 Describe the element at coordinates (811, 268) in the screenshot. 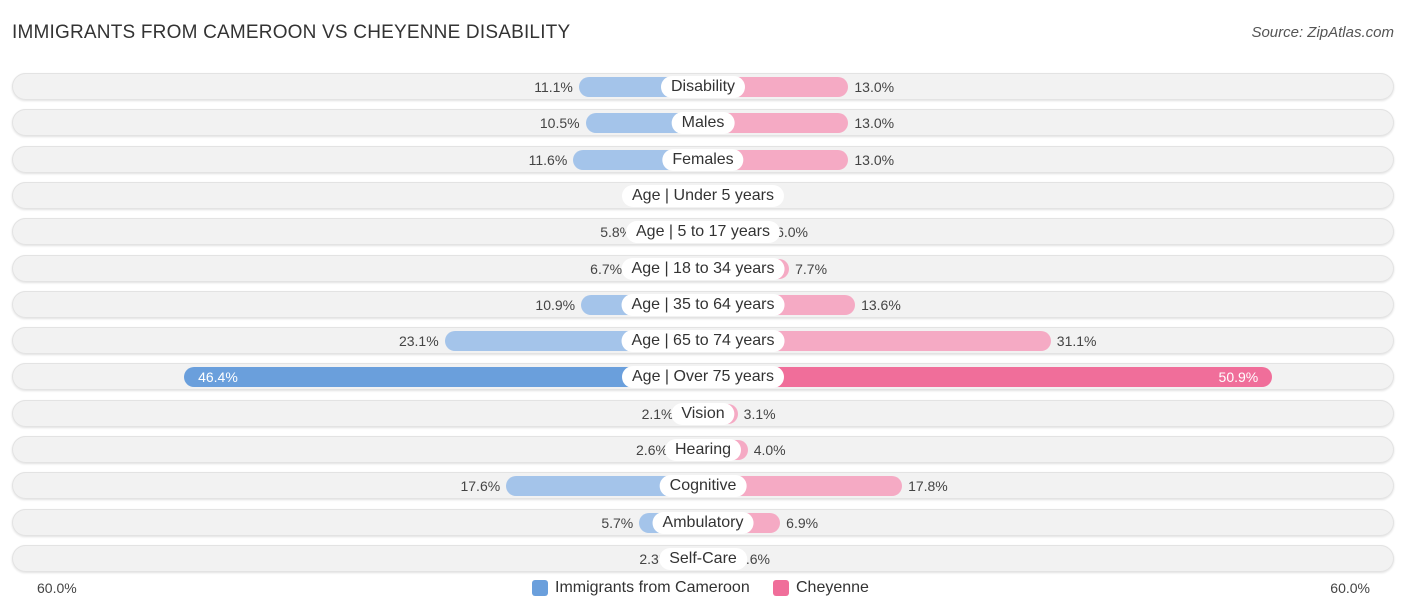

I see `value-label-cheyenne: 7.7%` at that location.